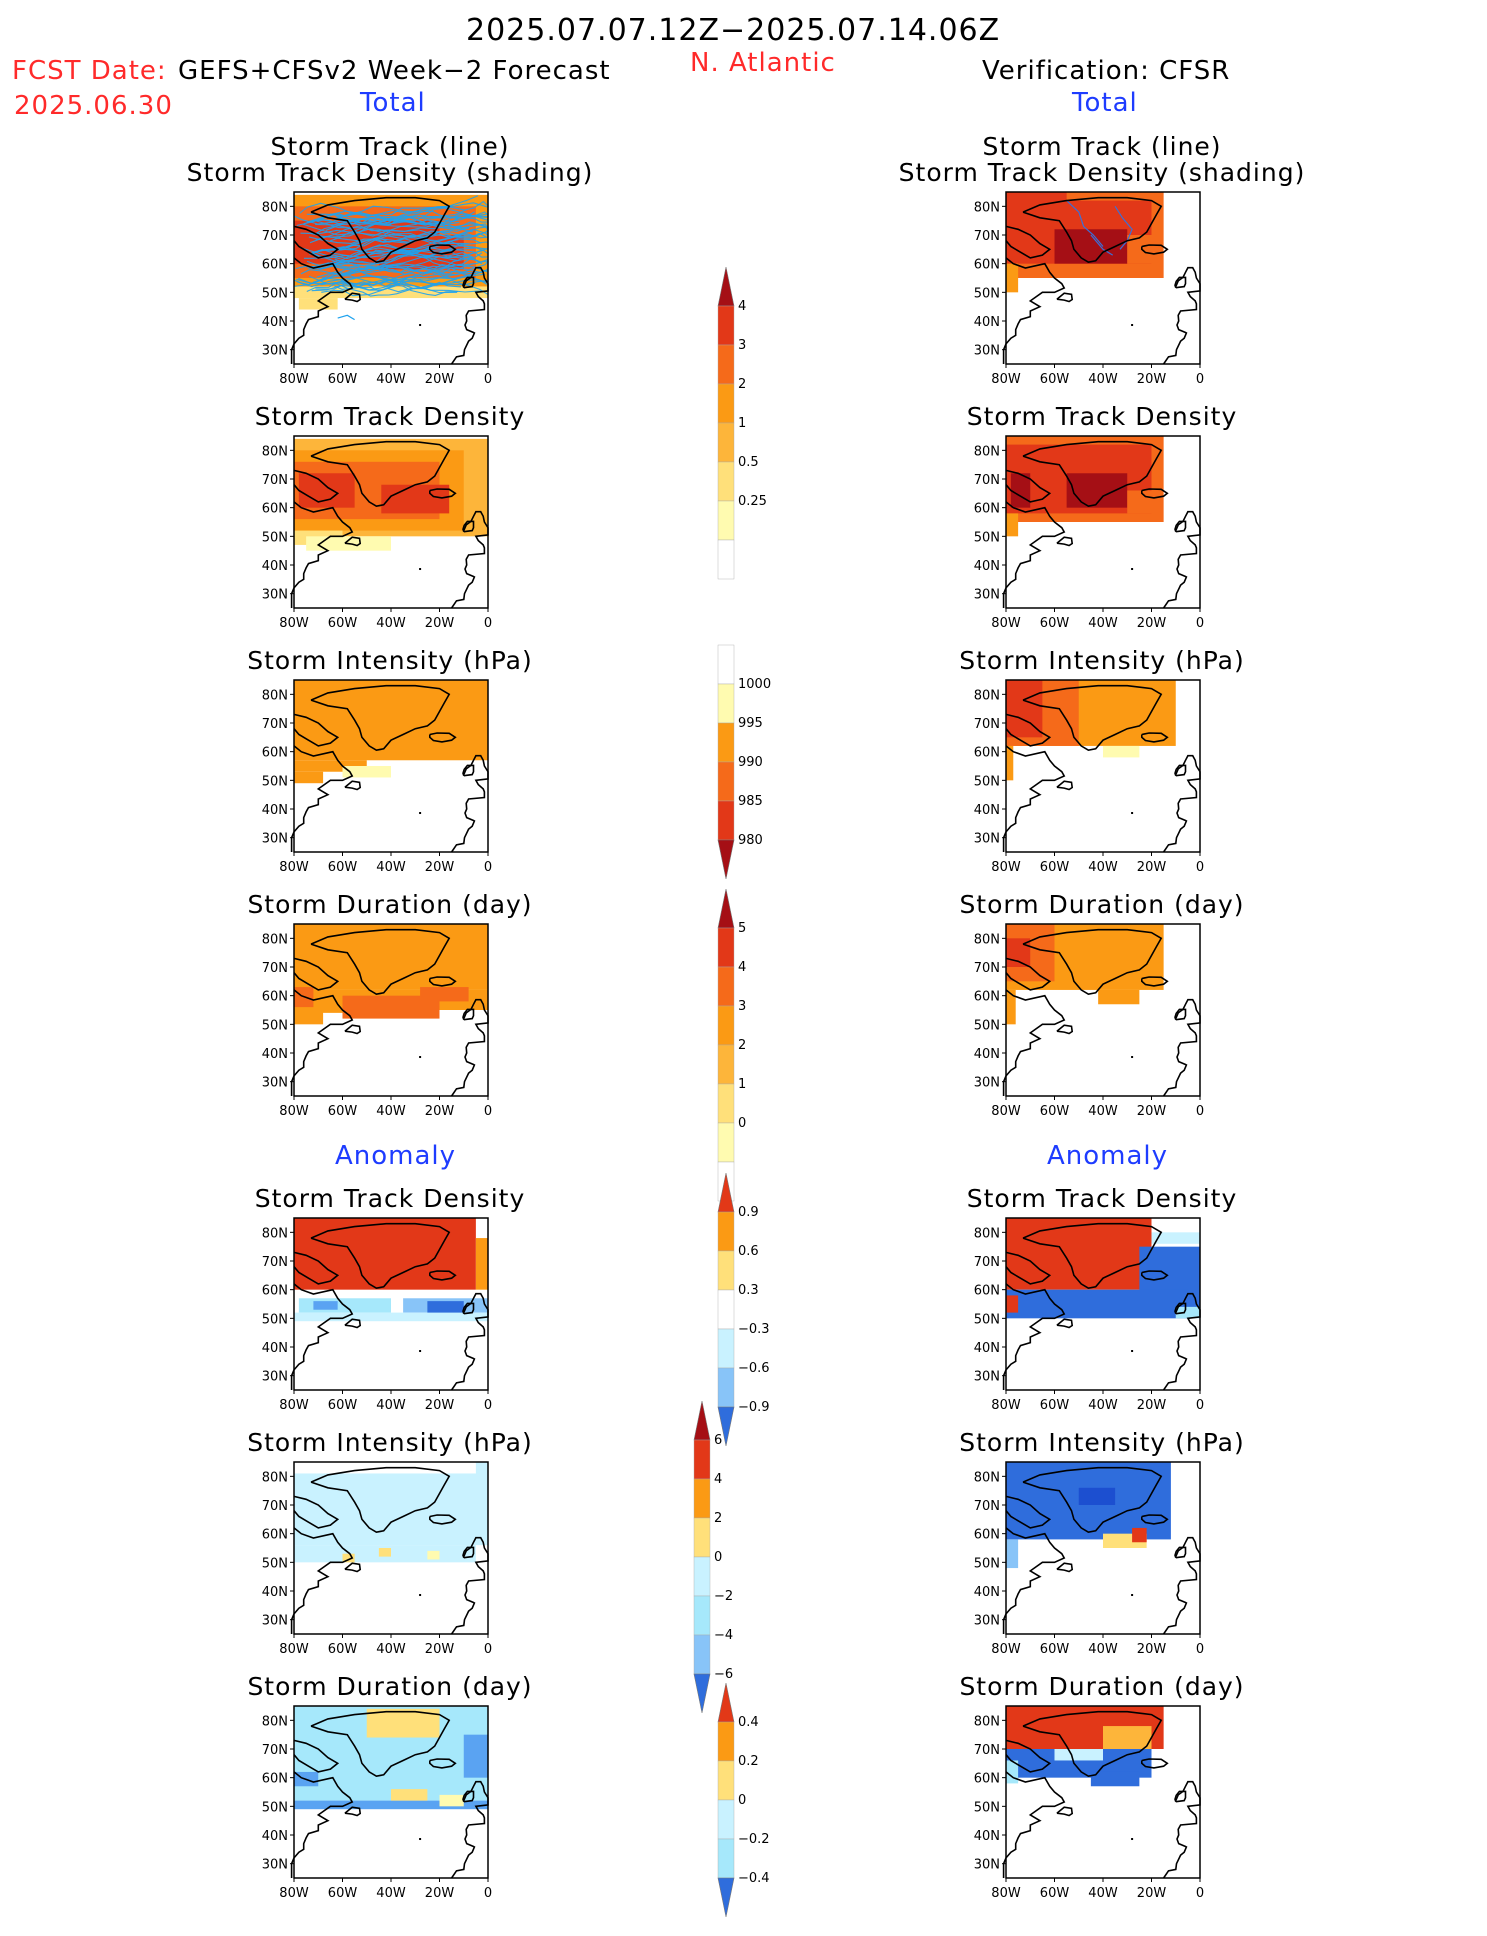 Image resolution: width=1487 pixels, height=1936 pixels. Describe the element at coordinates (733, 1564) in the screenshot. I see `colorbar-anom-intensity: 6 4 2 0 −2 −4 −6` at that location.